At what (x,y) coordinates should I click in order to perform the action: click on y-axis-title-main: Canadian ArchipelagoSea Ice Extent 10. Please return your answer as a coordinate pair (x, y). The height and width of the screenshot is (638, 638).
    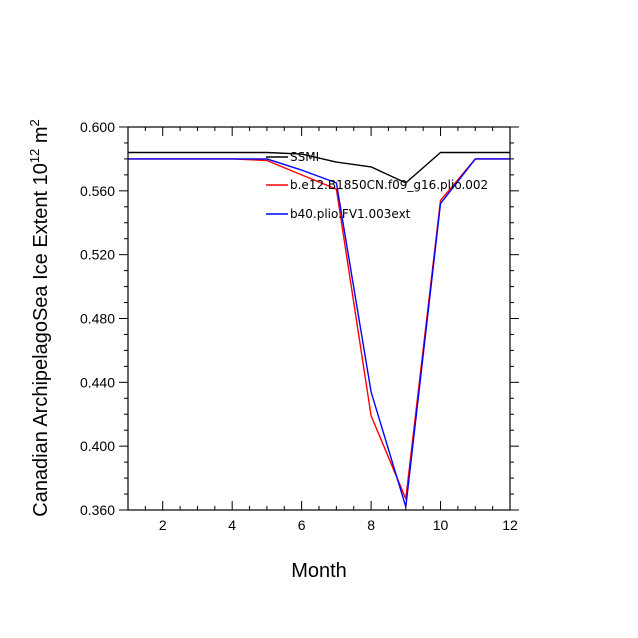
    Looking at the image, I should click on (41, 340).